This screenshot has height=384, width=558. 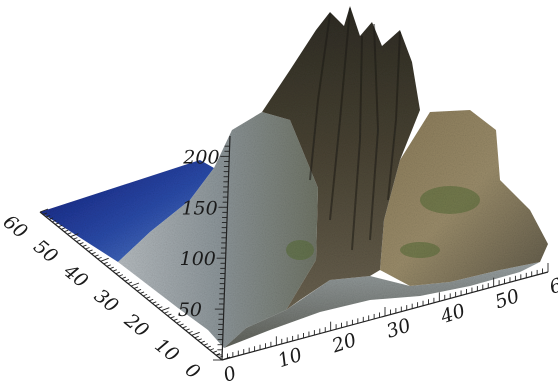 I want to click on x-tick-label: 30, so click(x=399, y=328).